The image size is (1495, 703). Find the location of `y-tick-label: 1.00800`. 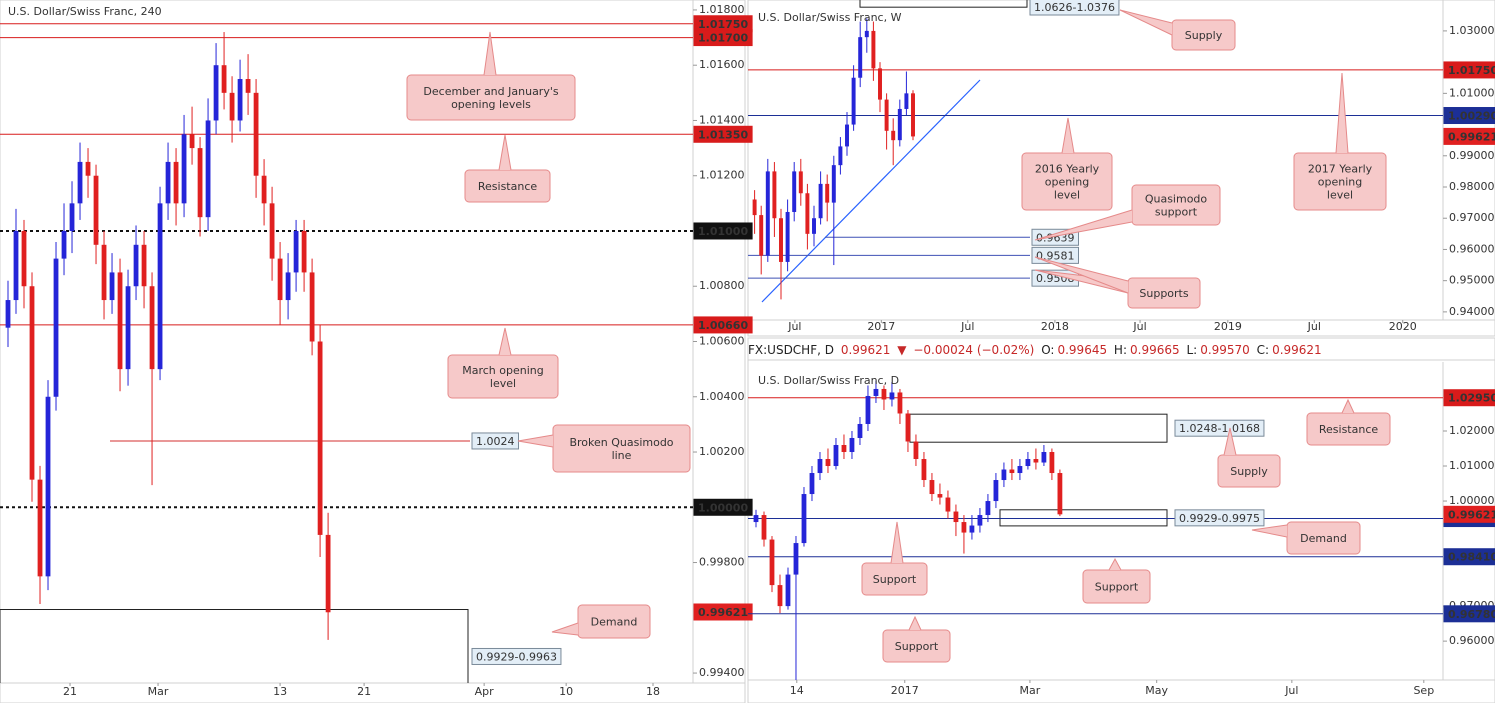

y-tick-label: 1.00800 is located at coordinates (722, 285).